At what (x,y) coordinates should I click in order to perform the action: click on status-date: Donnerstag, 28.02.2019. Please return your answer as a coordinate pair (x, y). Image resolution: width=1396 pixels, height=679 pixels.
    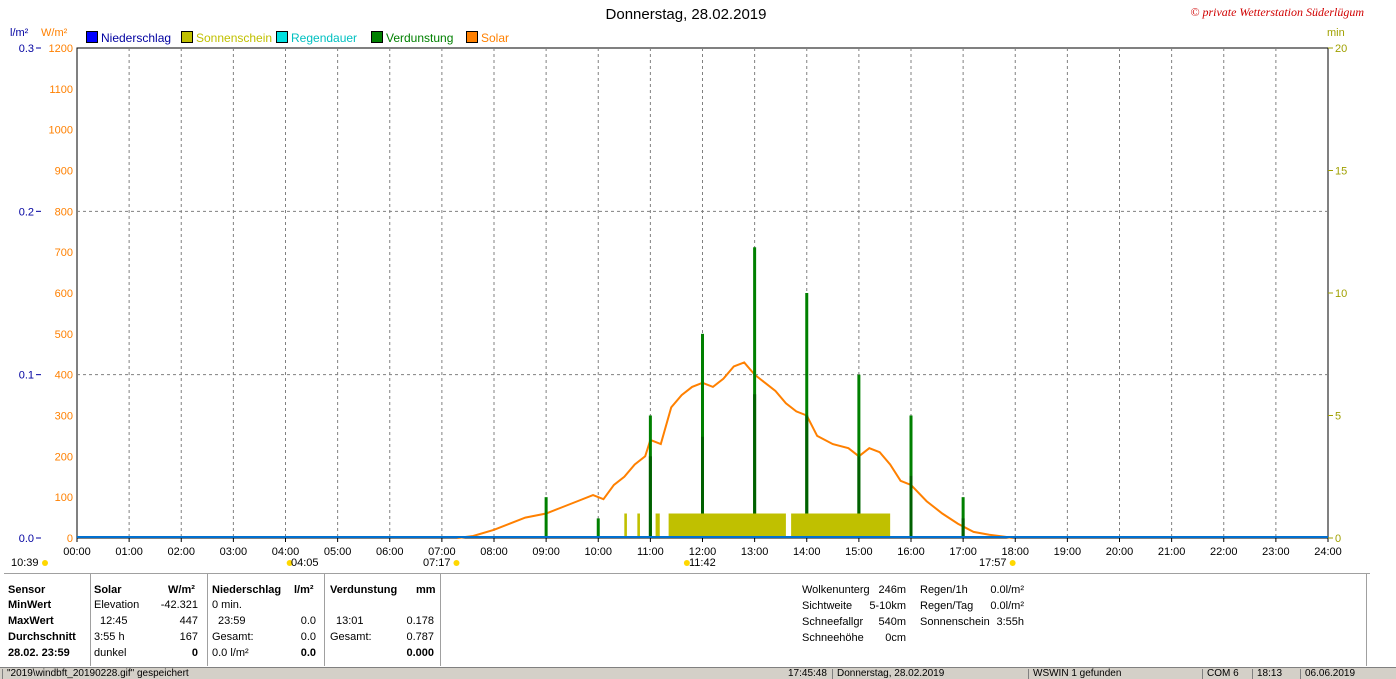
    Looking at the image, I should click on (929, 674).